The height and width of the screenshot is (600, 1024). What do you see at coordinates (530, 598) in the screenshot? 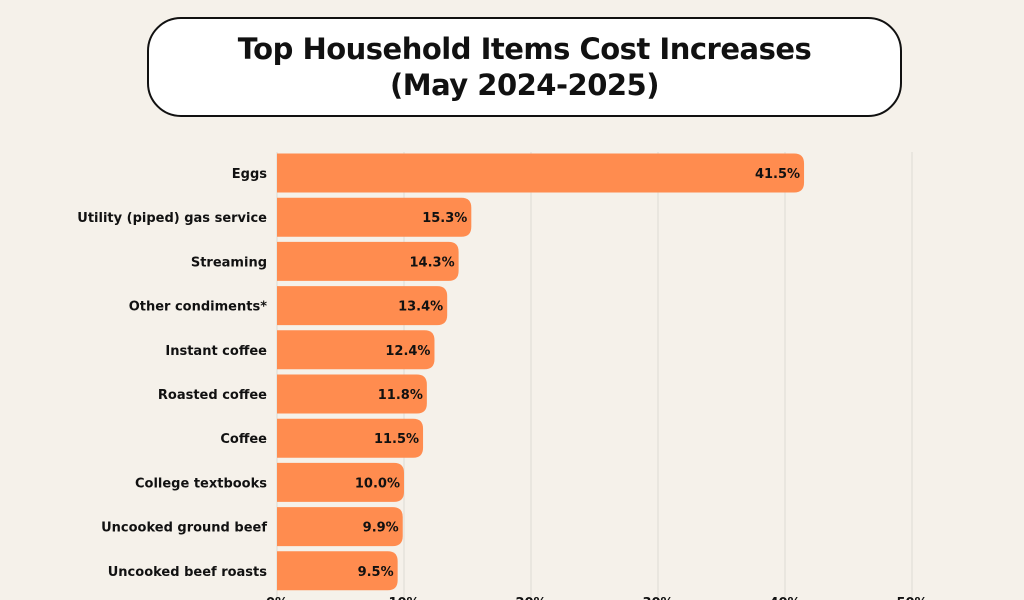
I see `x-tick-label: 20%` at bounding box center [530, 598].